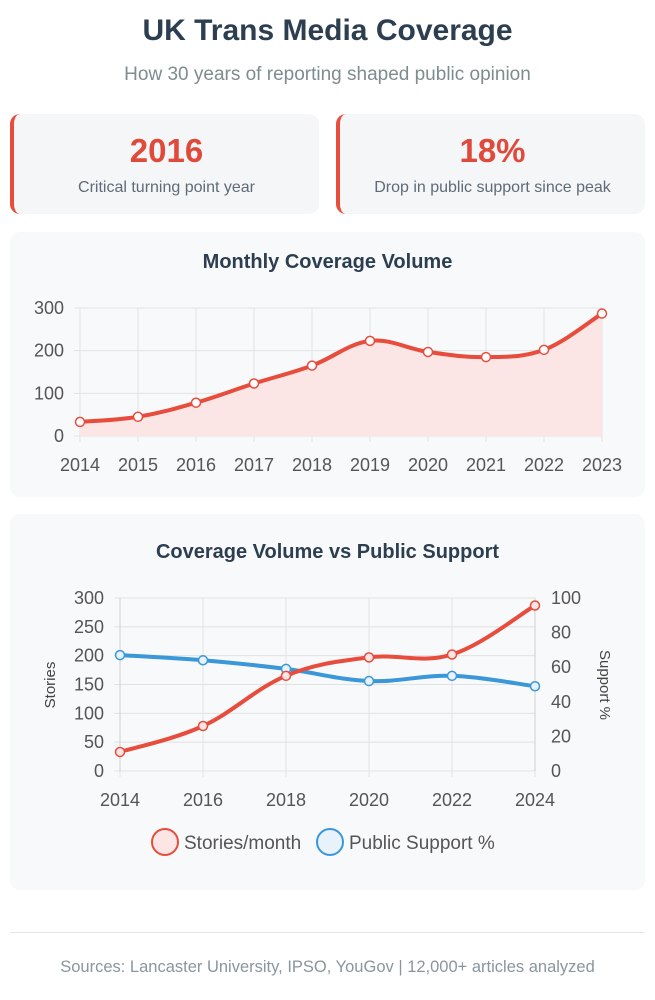 The width and height of the screenshot is (655, 1000). I want to click on coverage-series-line, so click(341, 367).